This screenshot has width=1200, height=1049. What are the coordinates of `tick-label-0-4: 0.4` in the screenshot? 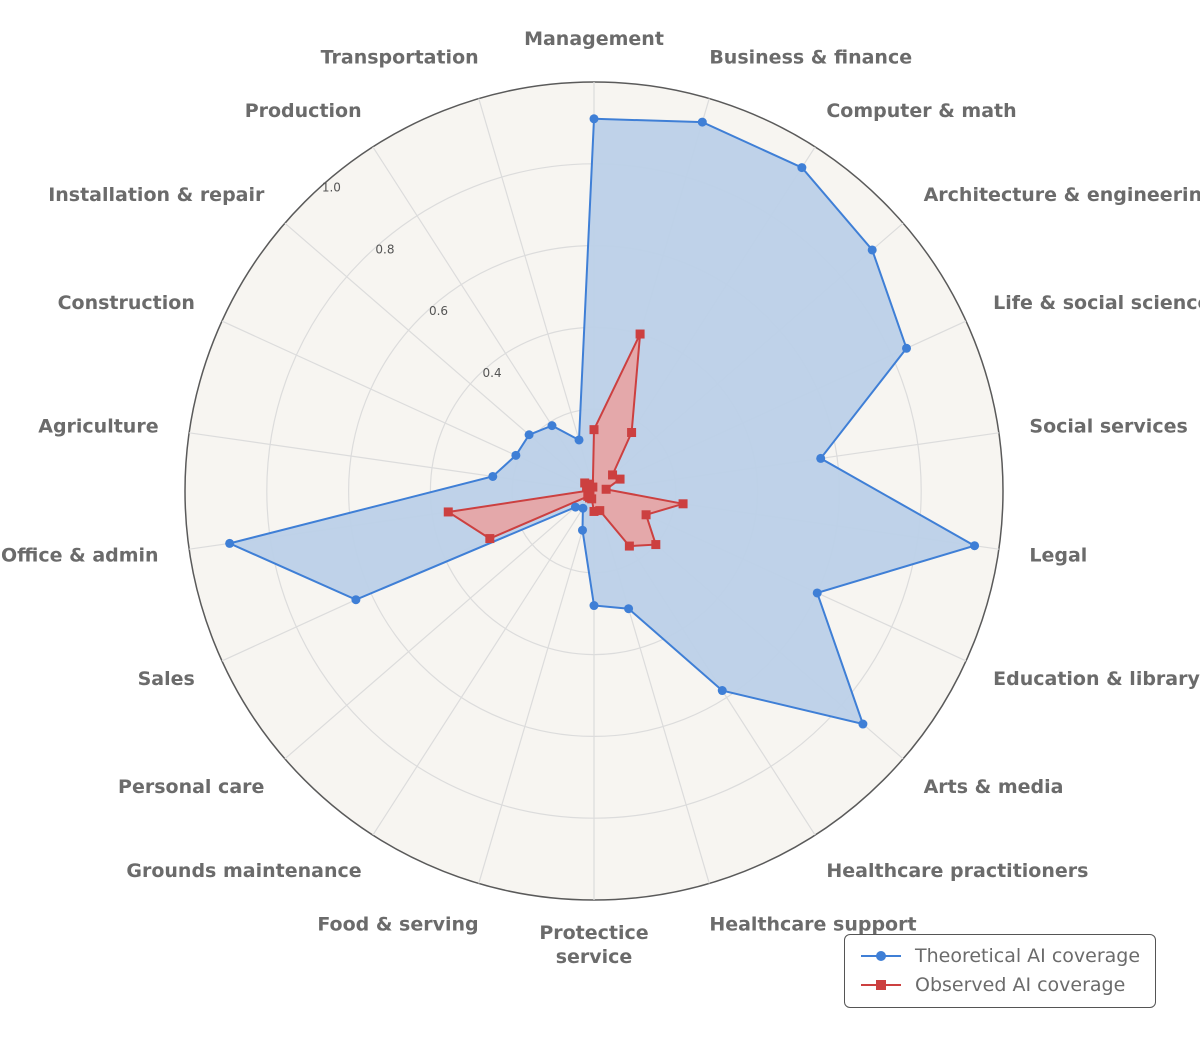 It's located at (492, 373).